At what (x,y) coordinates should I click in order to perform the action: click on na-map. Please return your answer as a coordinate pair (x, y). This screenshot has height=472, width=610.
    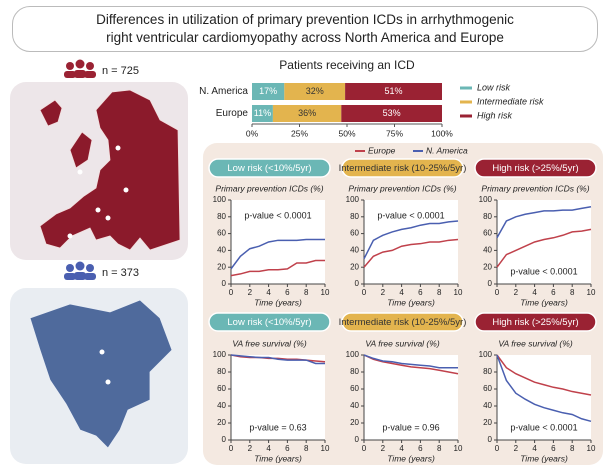
    Looking at the image, I should click on (101, 374).